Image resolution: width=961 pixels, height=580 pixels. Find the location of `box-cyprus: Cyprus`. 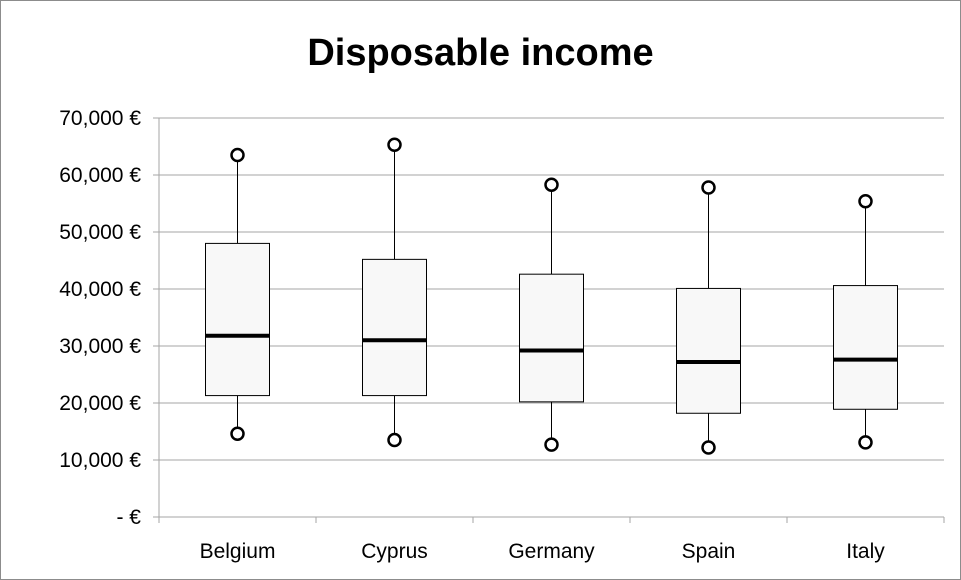

box-cyprus: Cyprus is located at coordinates (394, 351).